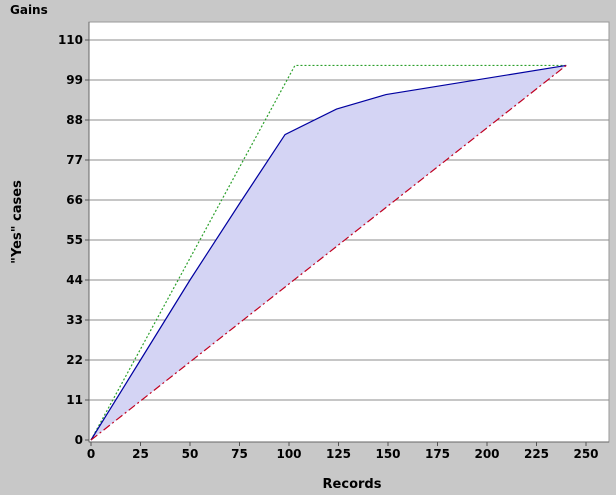 The height and width of the screenshot is (495, 616). Describe the element at coordinates (74, 360) in the screenshot. I see `y-tick-label: 22` at that location.